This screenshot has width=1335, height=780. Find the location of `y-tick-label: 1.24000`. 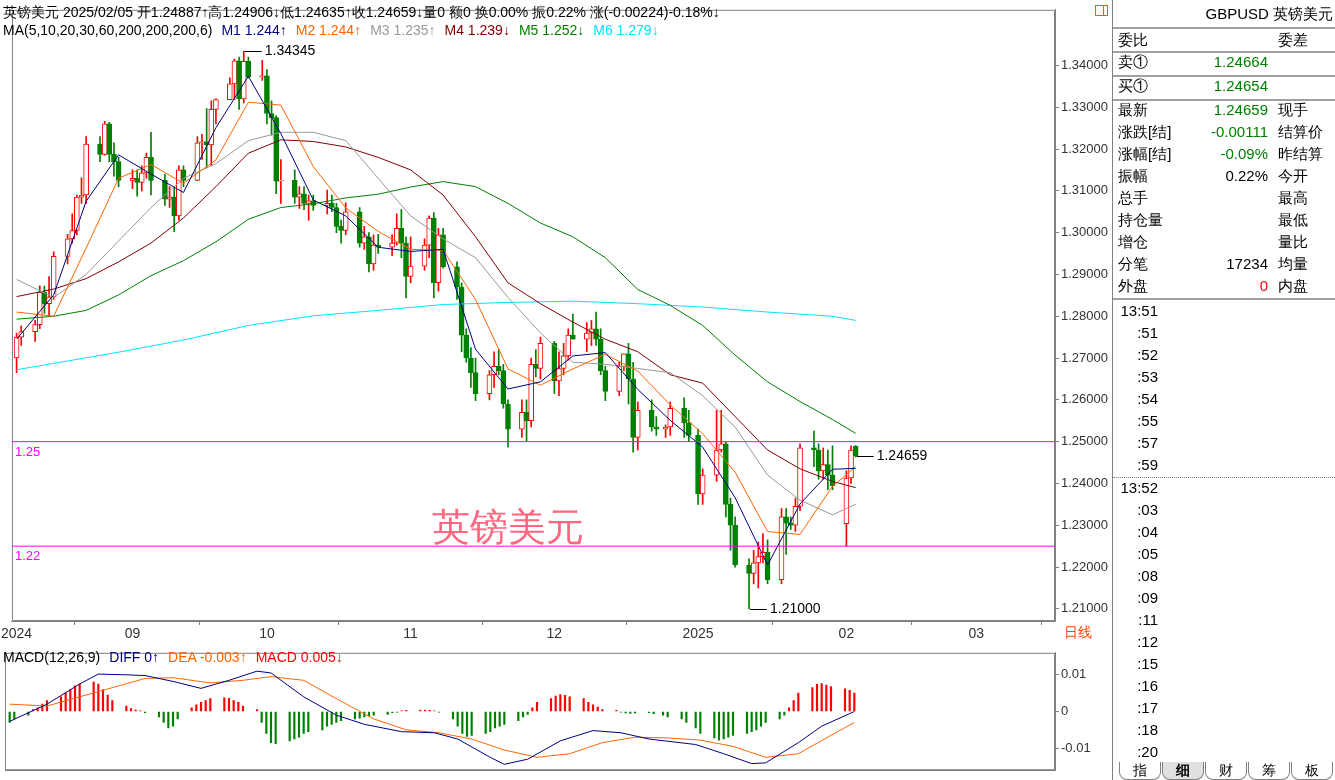

y-tick-label: 1.24000 is located at coordinates (1084, 483).